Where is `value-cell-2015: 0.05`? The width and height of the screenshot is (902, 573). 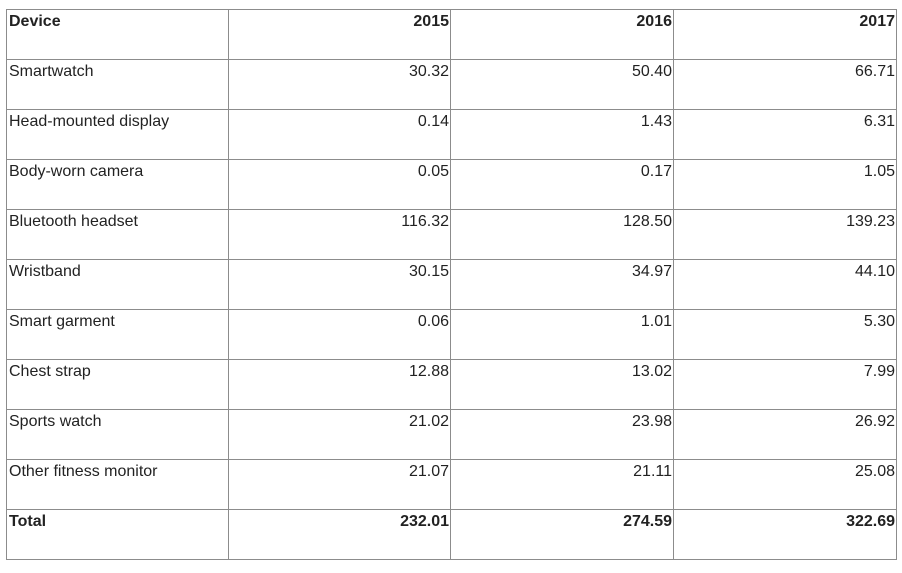 value-cell-2015: 0.05 is located at coordinates (339, 184).